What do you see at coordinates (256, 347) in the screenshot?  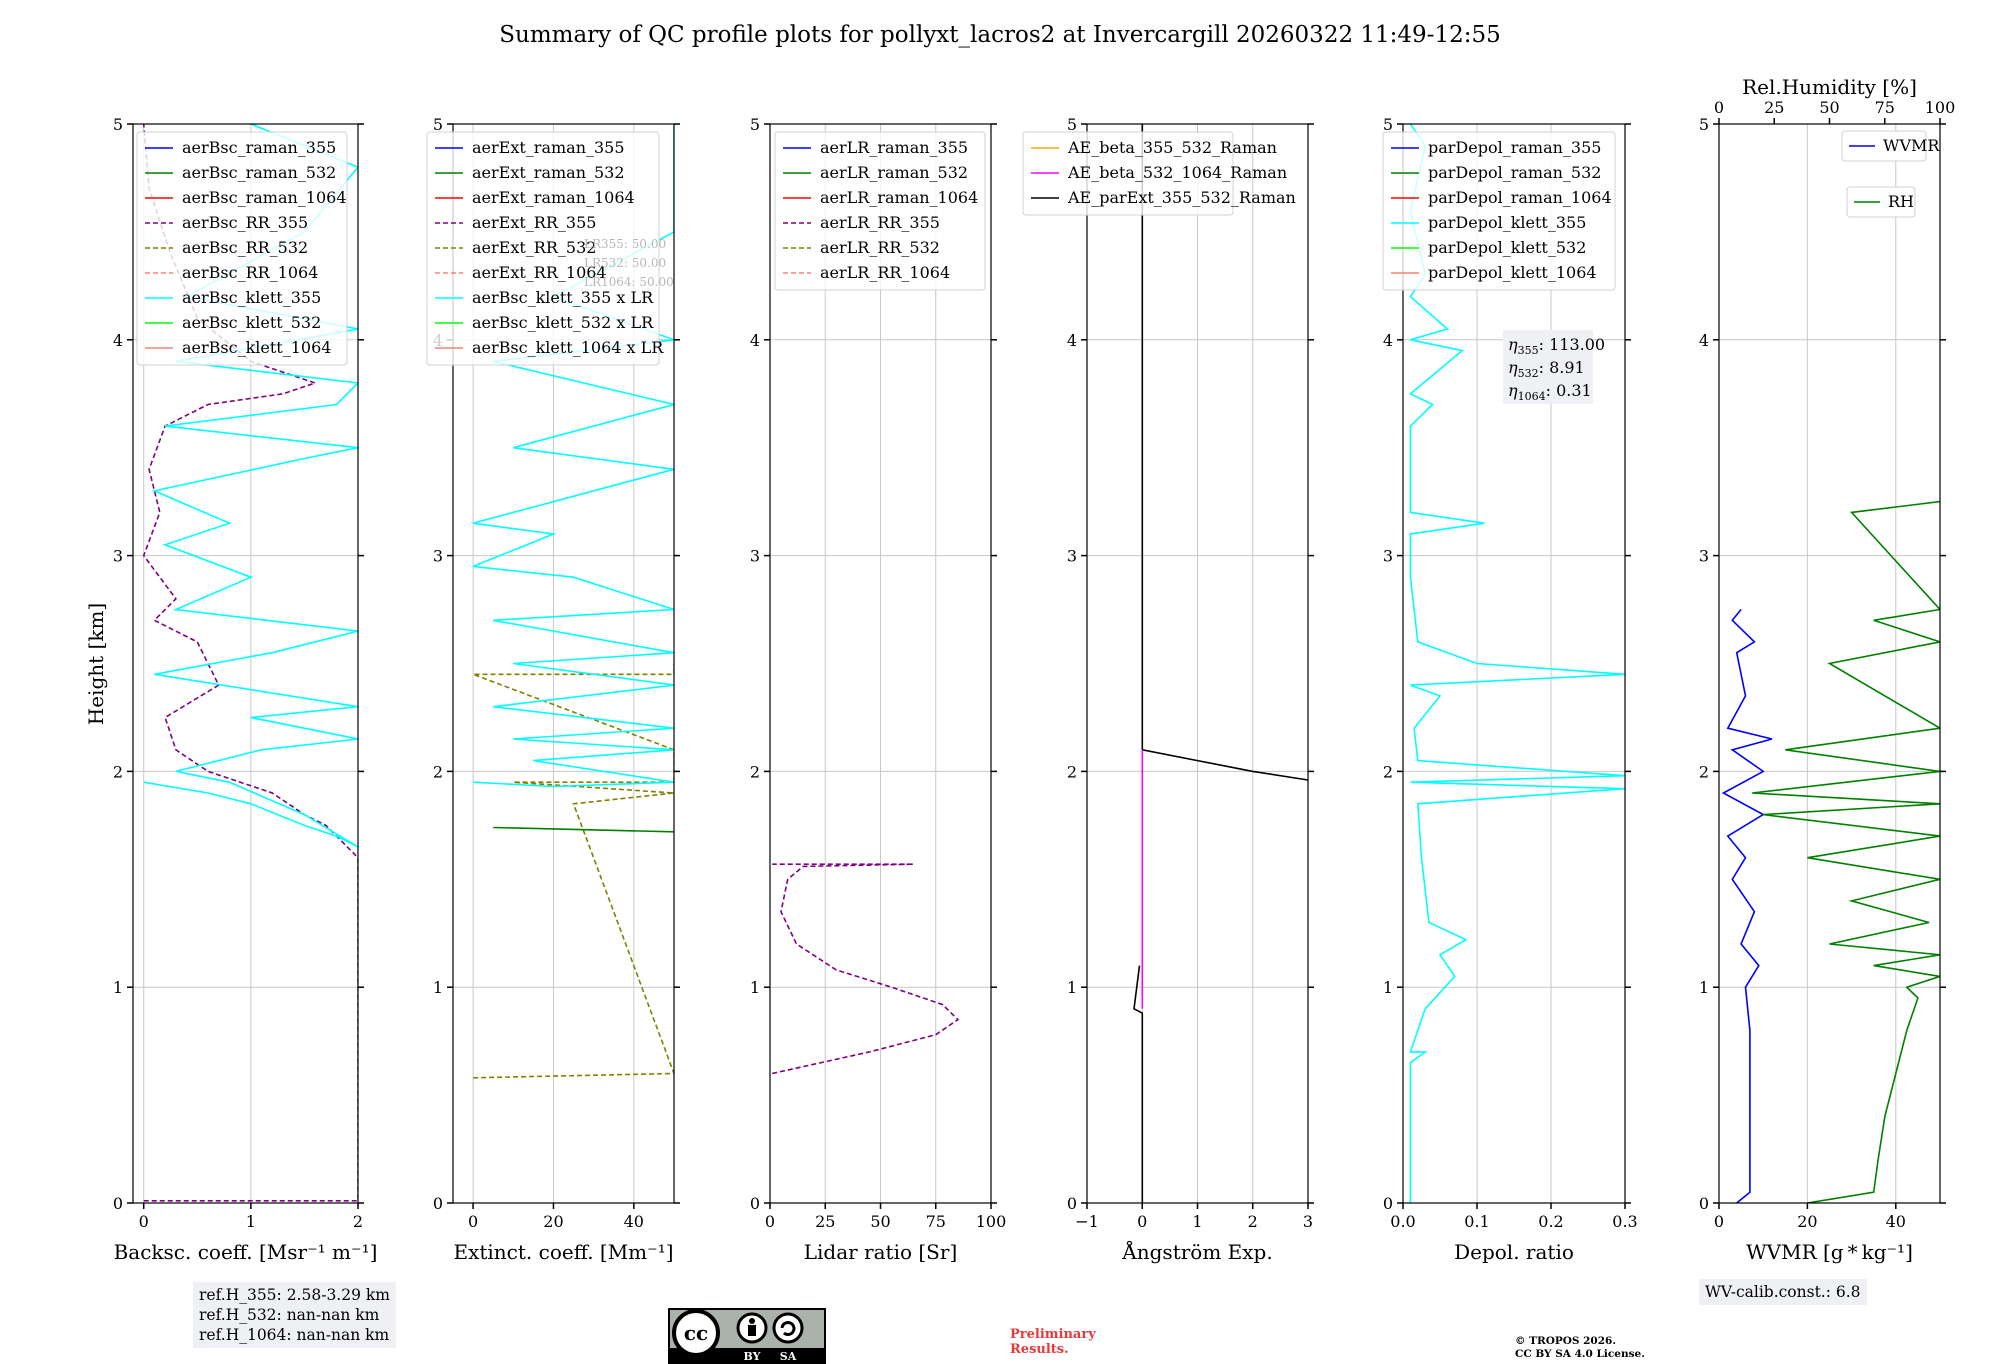 I see `legend-label: aerBsc_klett_1064` at bounding box center [256, 347].